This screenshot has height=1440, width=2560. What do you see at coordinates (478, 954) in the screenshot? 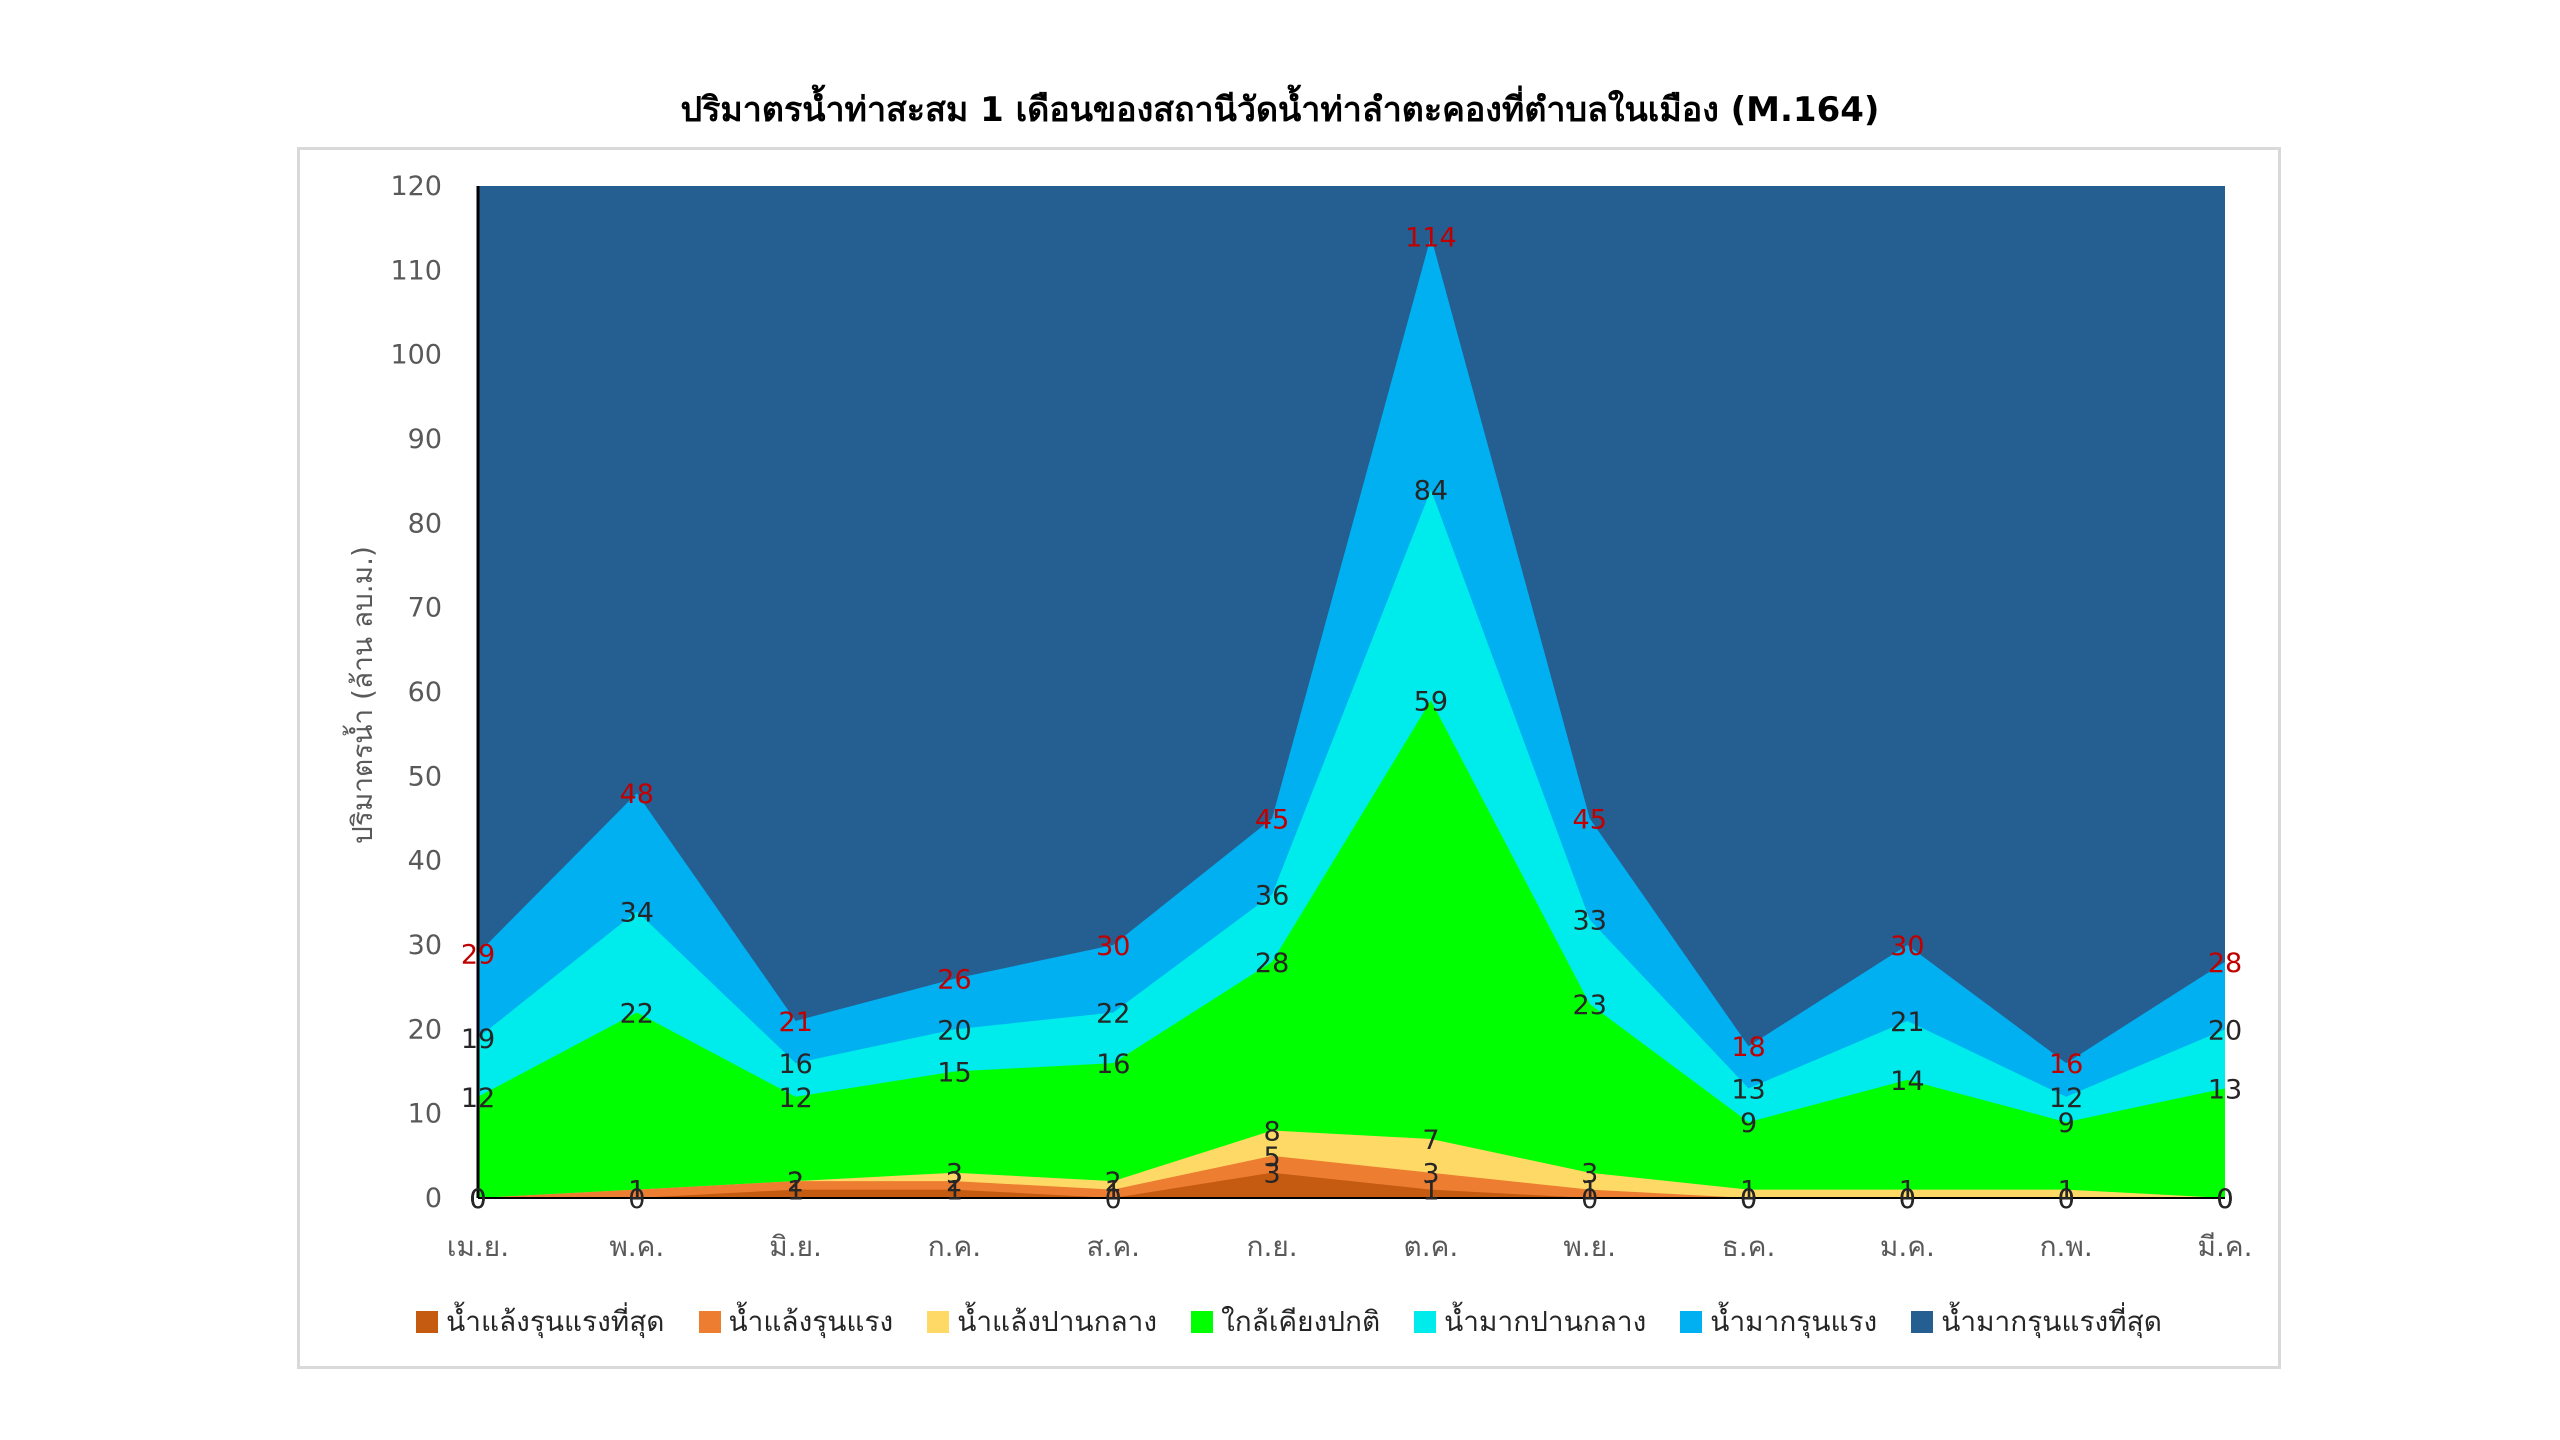
I see `data-label: 29` at bounding box center [478, 954].